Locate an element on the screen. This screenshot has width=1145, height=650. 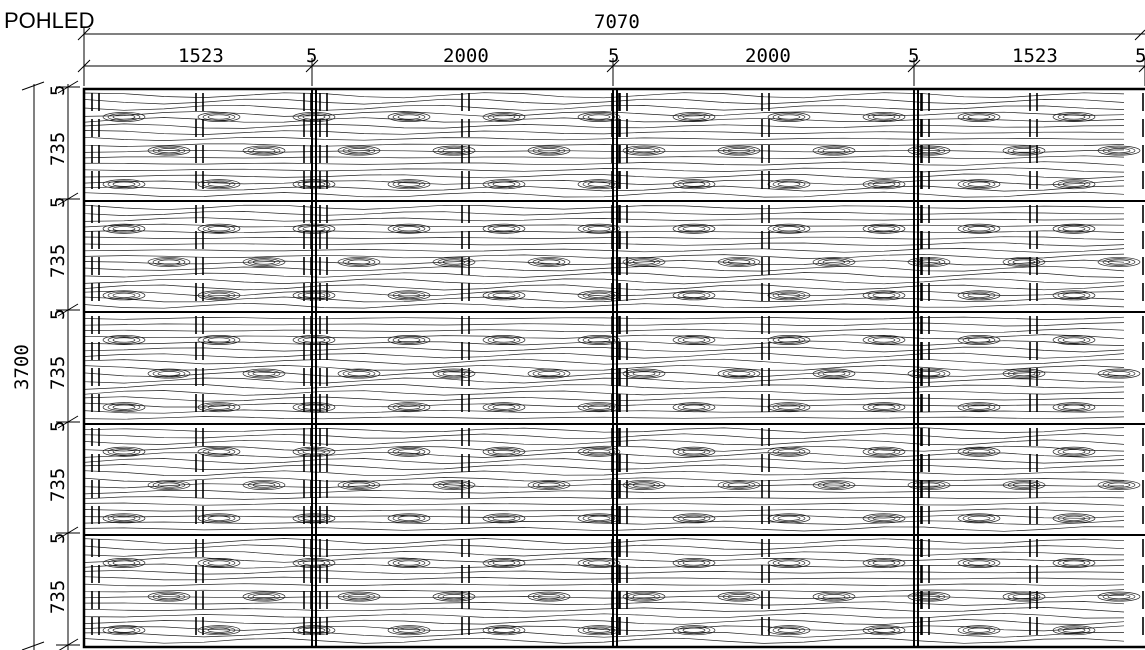
segment-label-7: 1523 is located at coordinates (1035, 56).